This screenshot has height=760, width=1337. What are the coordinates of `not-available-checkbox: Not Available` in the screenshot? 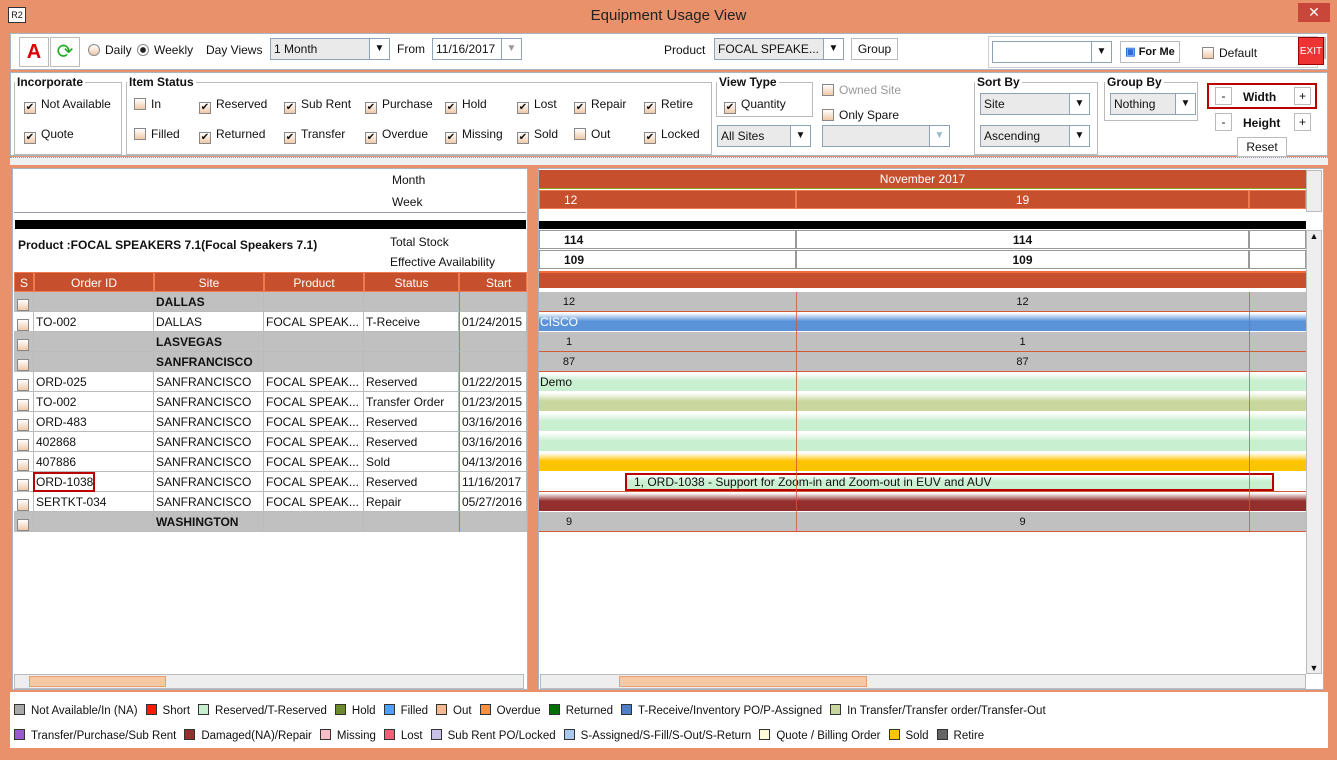 It's located at (67, 105).